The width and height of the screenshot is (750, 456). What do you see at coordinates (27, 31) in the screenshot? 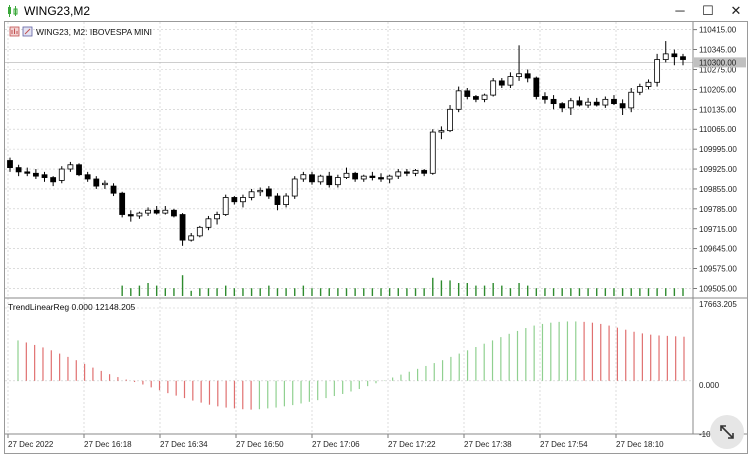
I see `one-click-trading-icon` at bounding box center [27, 31].